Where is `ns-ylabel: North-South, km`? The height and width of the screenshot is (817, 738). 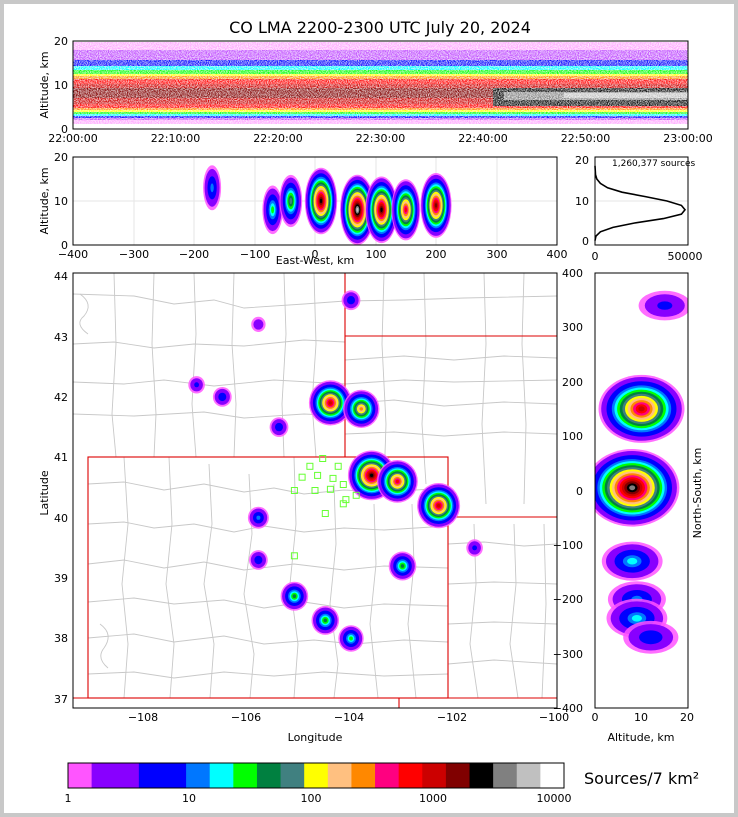
ns-ylabel: North-South, km is located at coordinates (697, 493).